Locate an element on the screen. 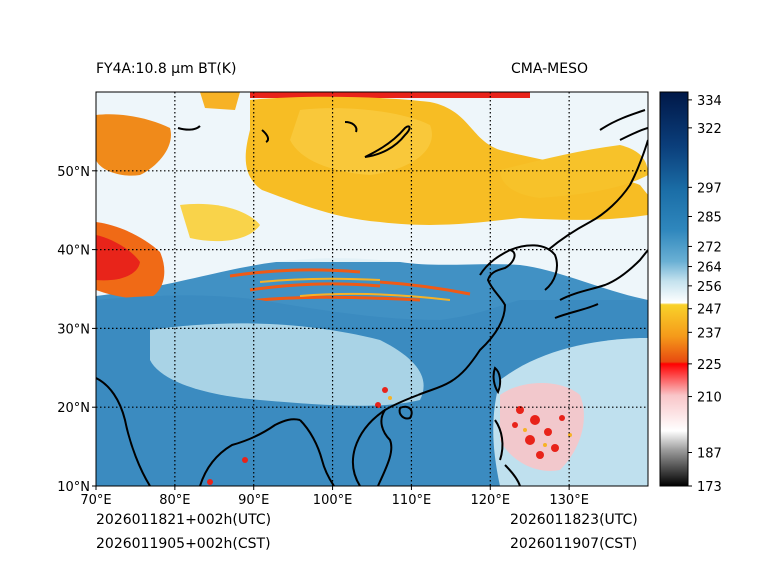  lon-label: 100°E is located at coordinates (333, 500).